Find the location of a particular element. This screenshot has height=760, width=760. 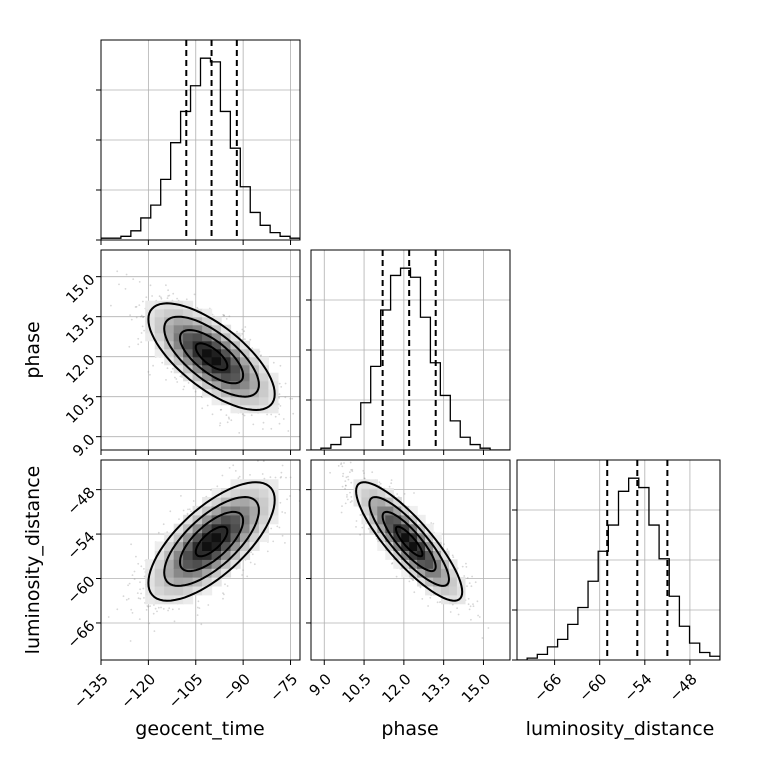

panel-geocent-time-vs-luminosity-distance-ytick-label-1: −60 is located at coordinates (80, 589).